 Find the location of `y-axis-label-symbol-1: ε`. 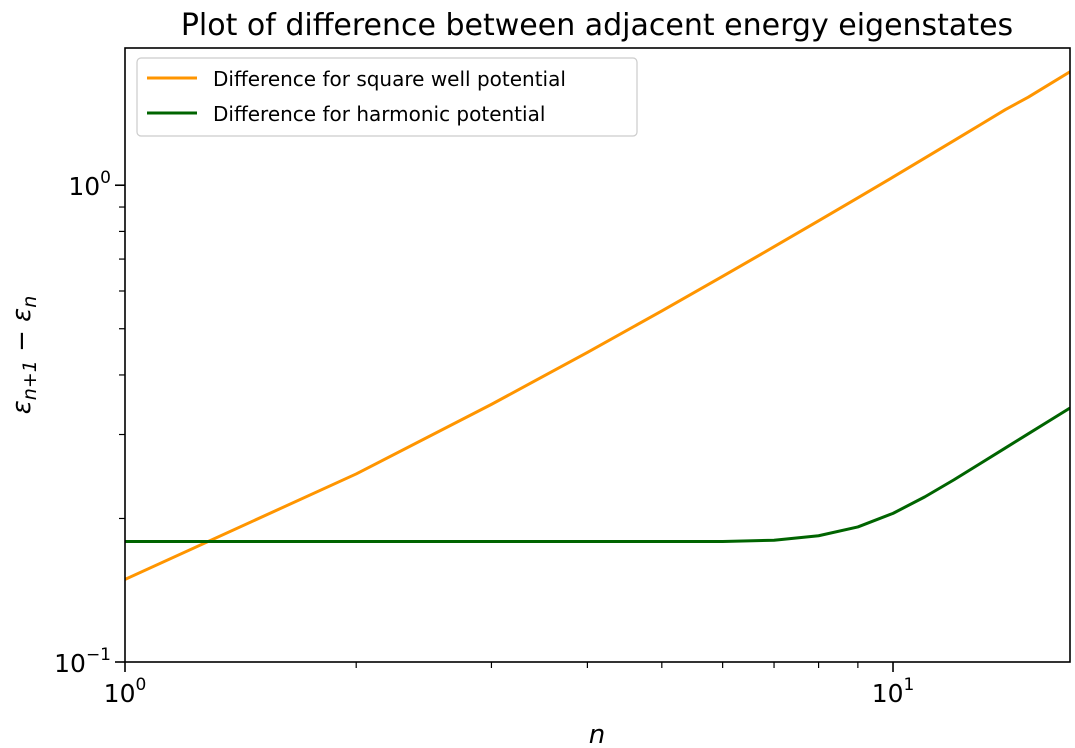

y-axis-label-symbol-1: ε is located at coordinates (22, 407).